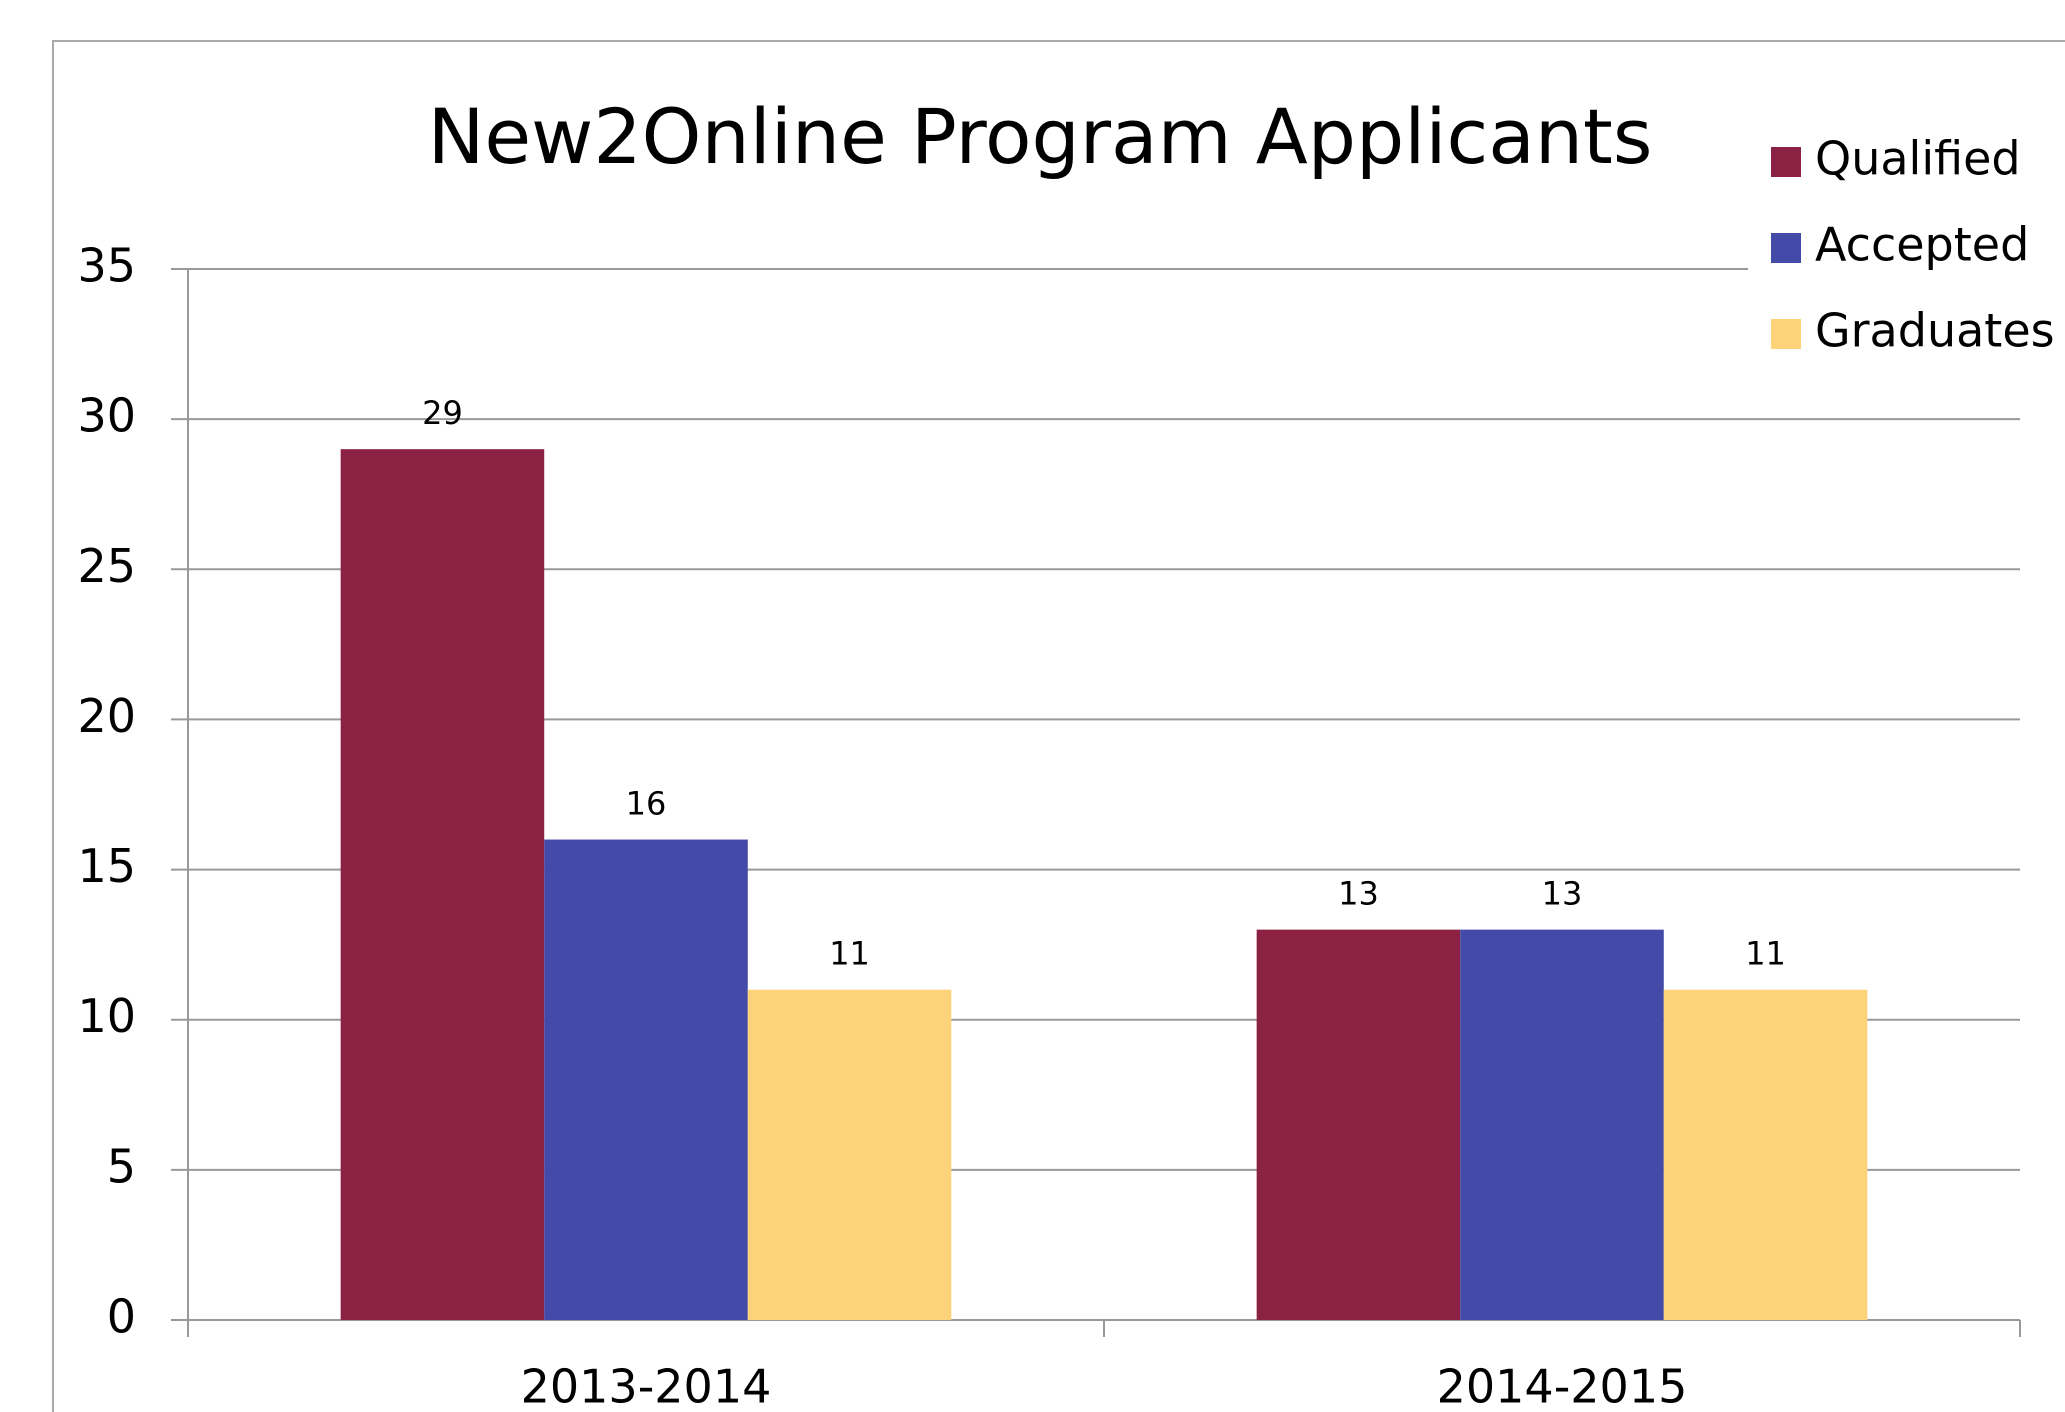  What do you see at coordinates (1918, 159) in the screenshot?
I see `legend-label: Qualified` at bounding box center [1918, 159].